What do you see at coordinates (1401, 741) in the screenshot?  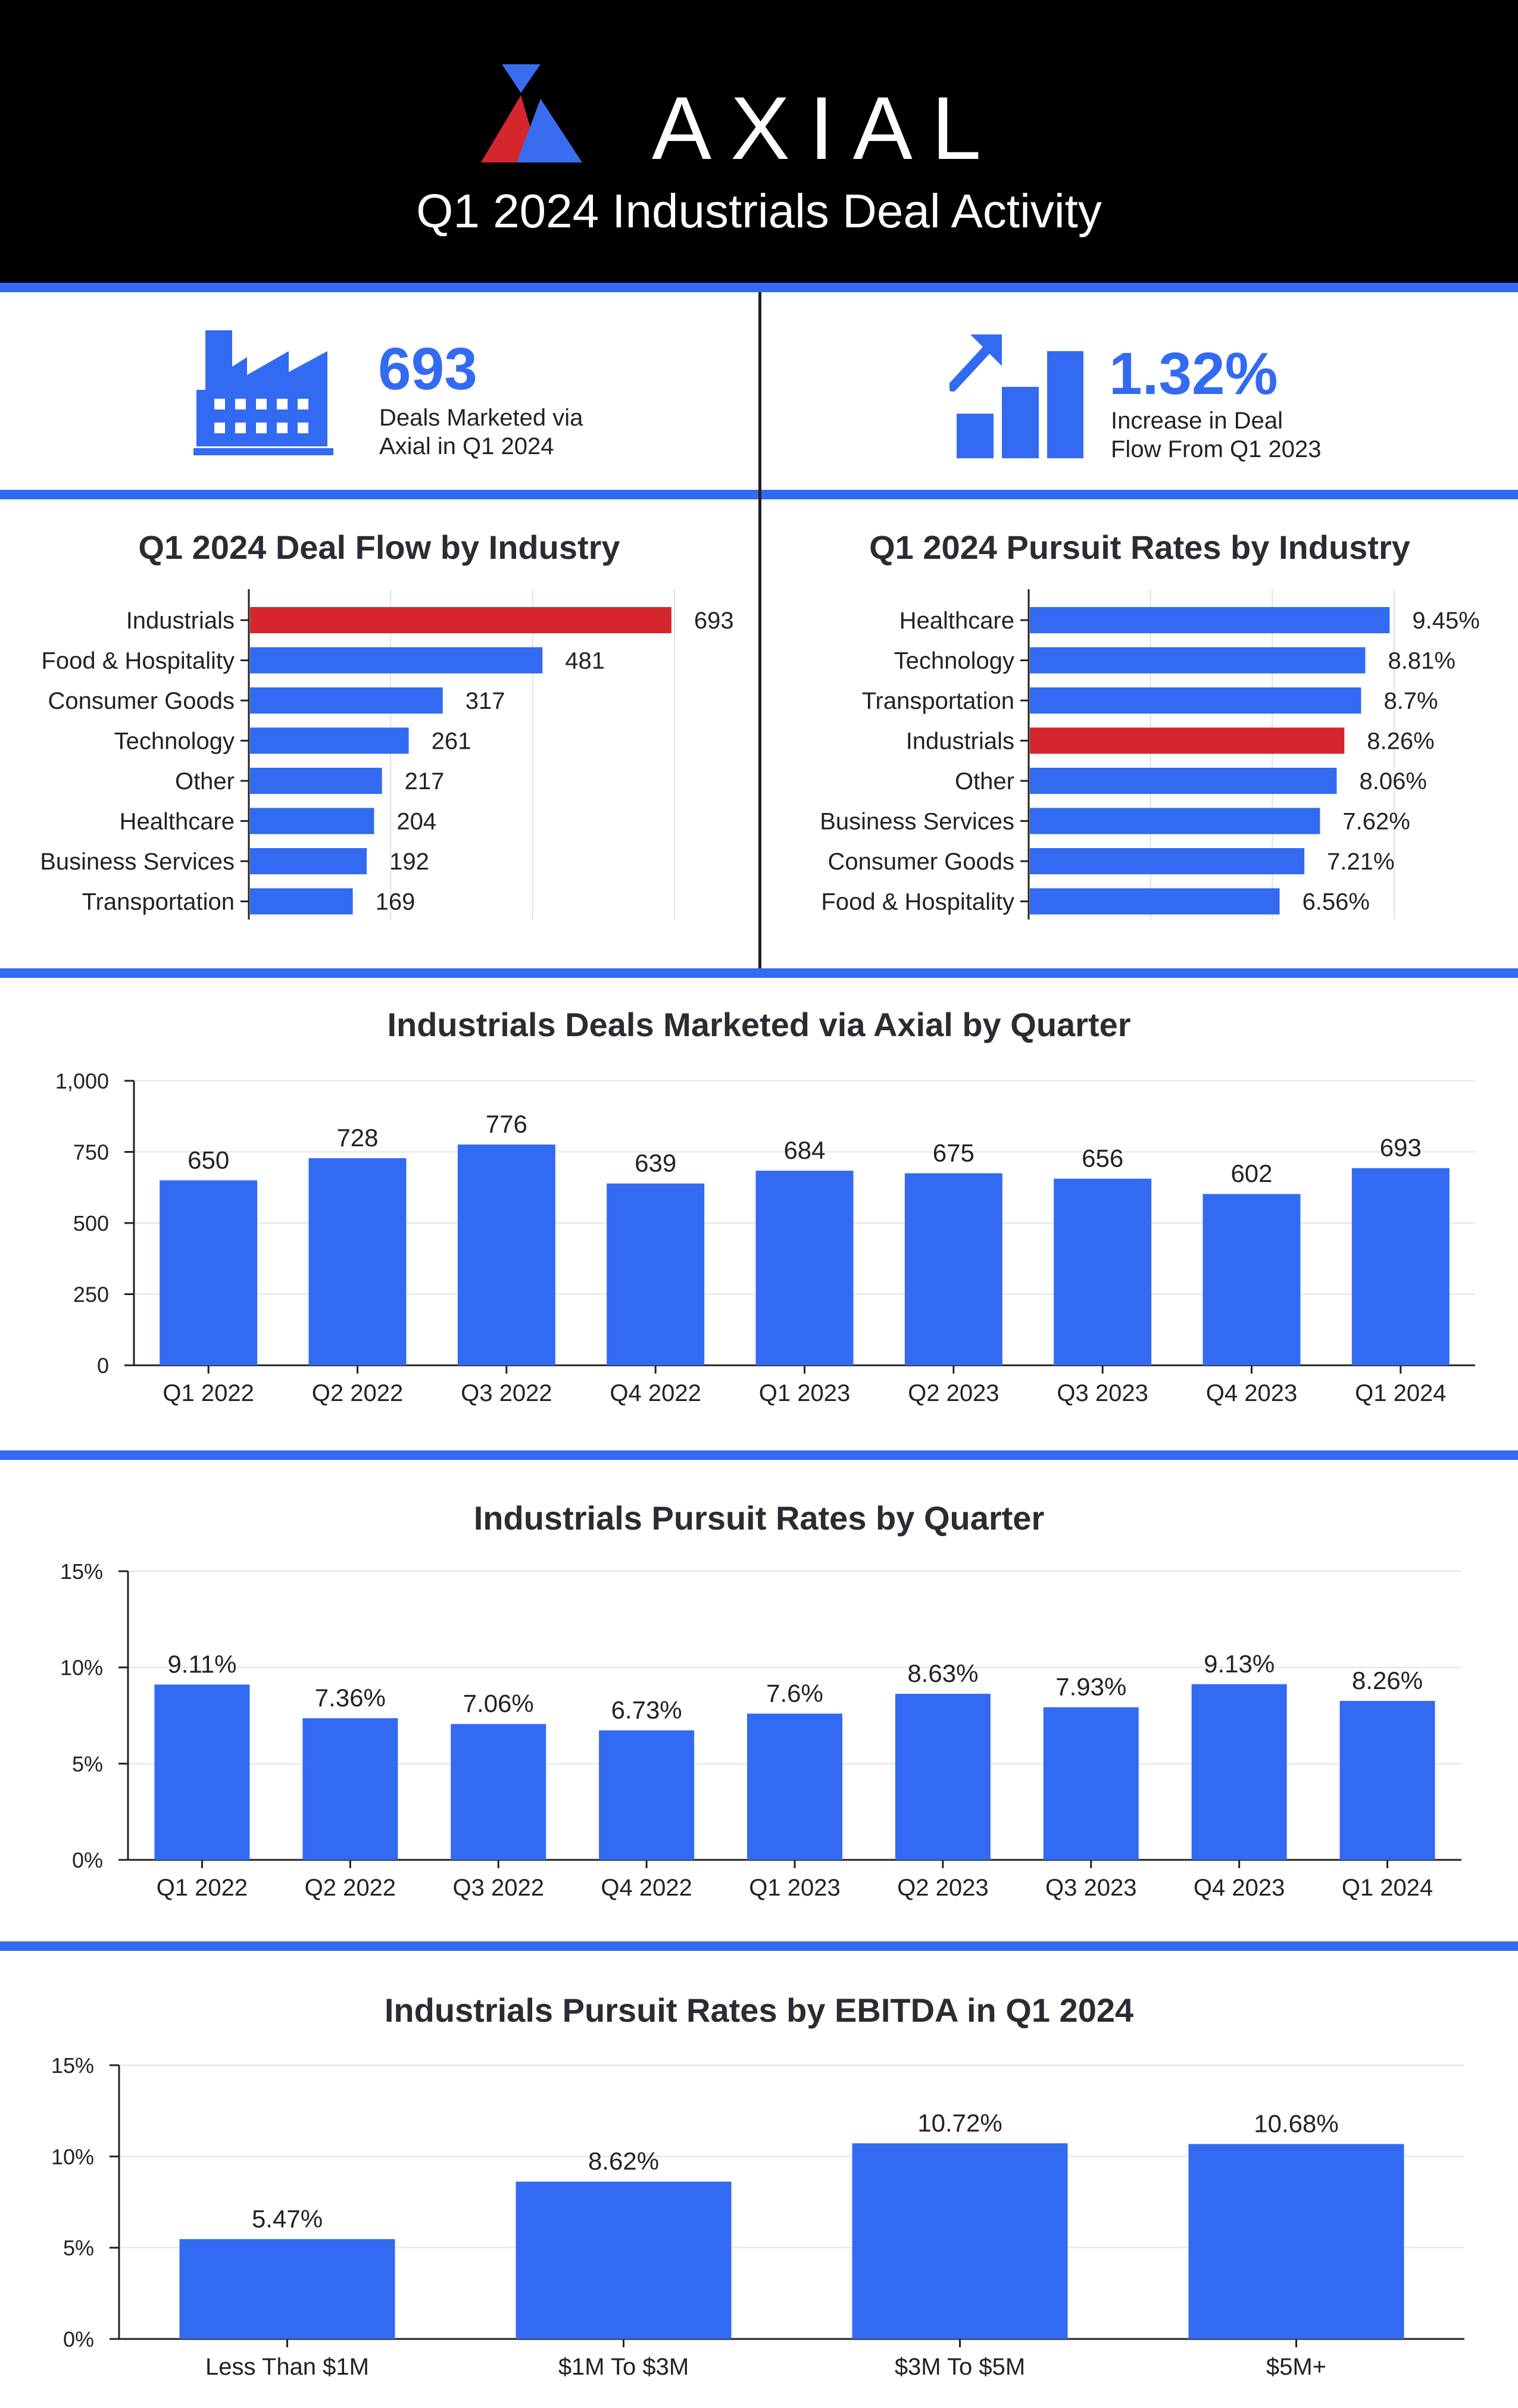 I see `data-label: 8.26%` at bounding box center [1401, 741].